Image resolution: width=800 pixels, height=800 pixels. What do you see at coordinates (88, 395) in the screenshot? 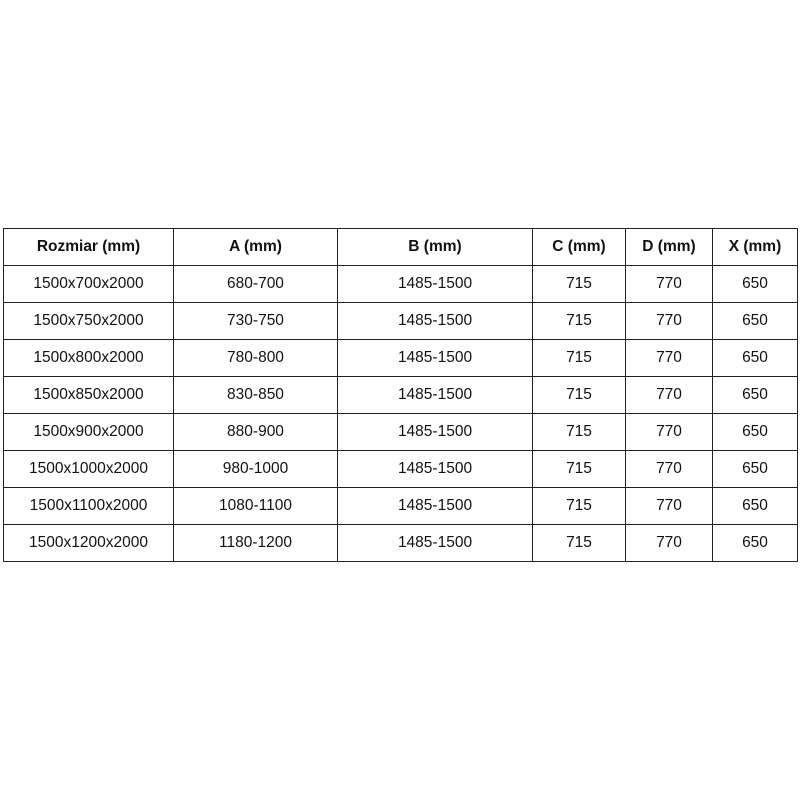
I see `cell-size: 1500x850x2000` at bounding box center [88, 395].